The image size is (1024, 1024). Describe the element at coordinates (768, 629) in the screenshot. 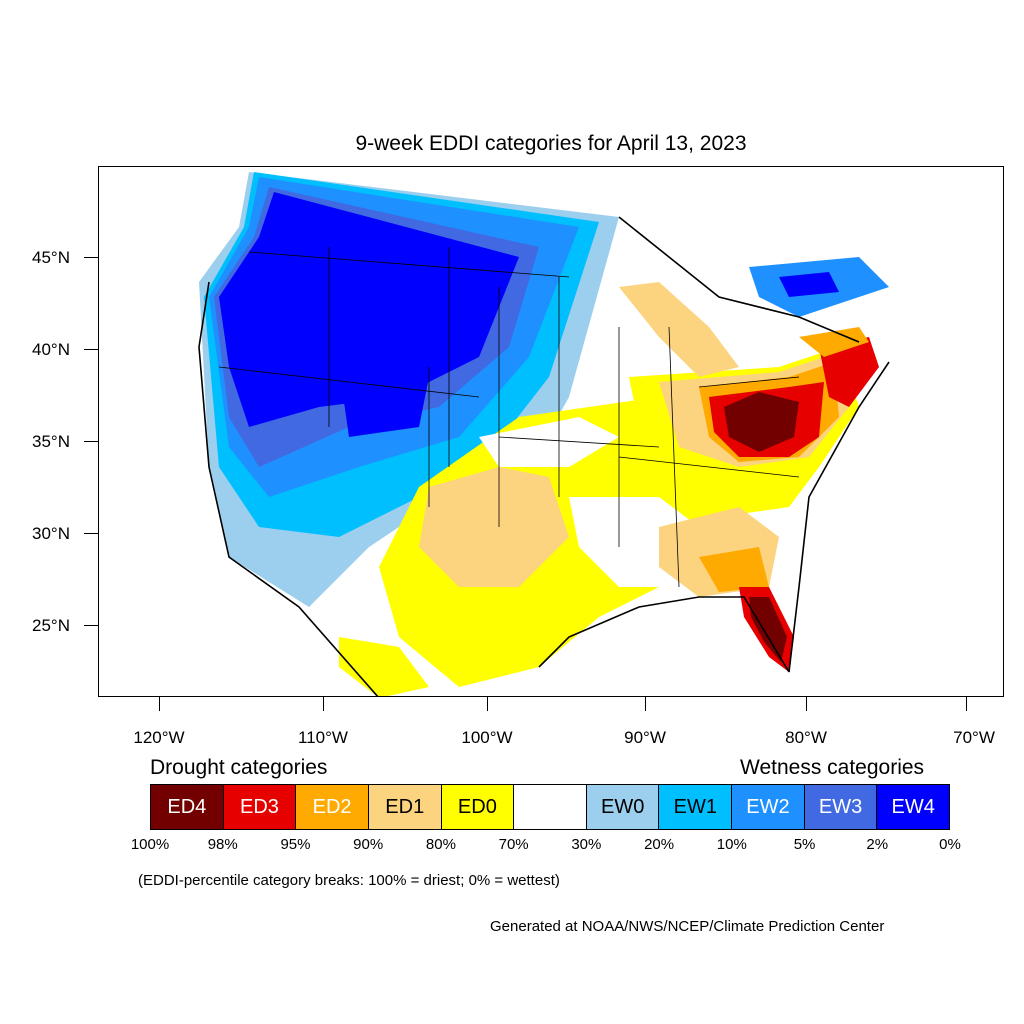

I see `florida-ed4` at that location.